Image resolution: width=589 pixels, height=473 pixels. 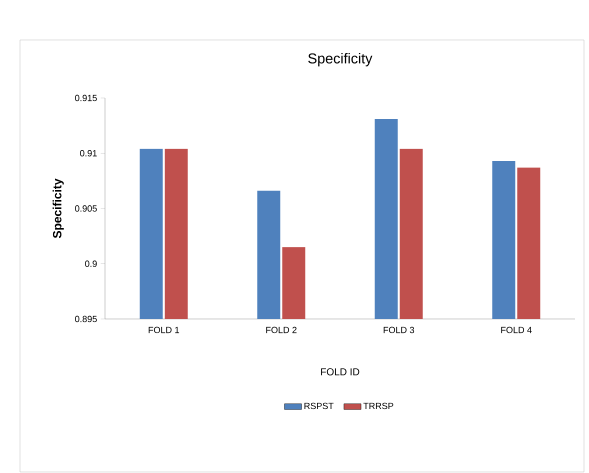 What do you see at coordinates (86, 208) in the screenshot?
I see `y-tick-label: 0.905` at bounding box center [86, 208].